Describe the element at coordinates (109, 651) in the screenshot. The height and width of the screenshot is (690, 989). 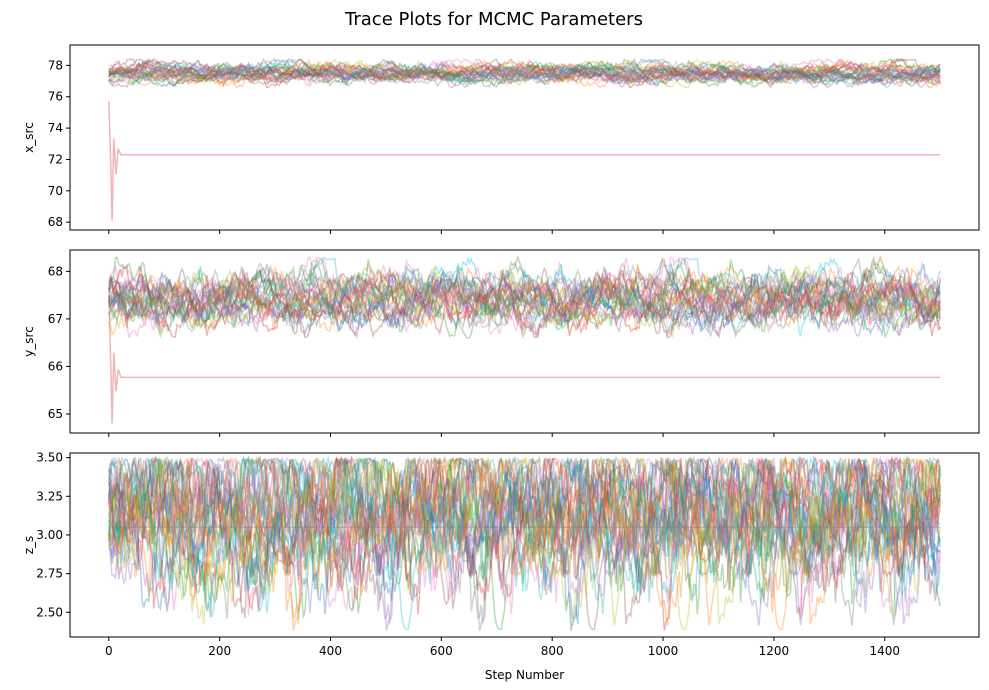
I see `x-tick-label: 0` at that location.